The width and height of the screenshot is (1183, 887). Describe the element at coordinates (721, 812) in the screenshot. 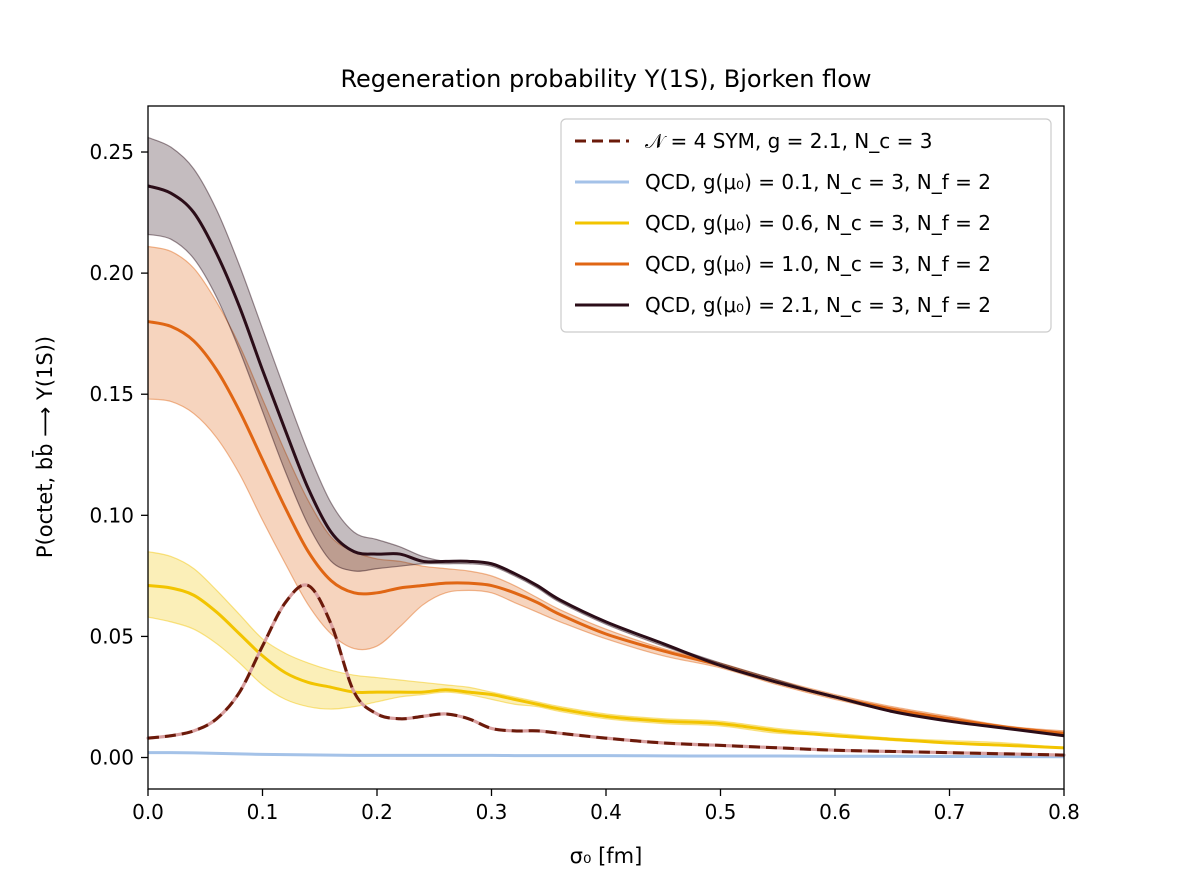

I see `x-tick-label-5: 0.5` at that location.